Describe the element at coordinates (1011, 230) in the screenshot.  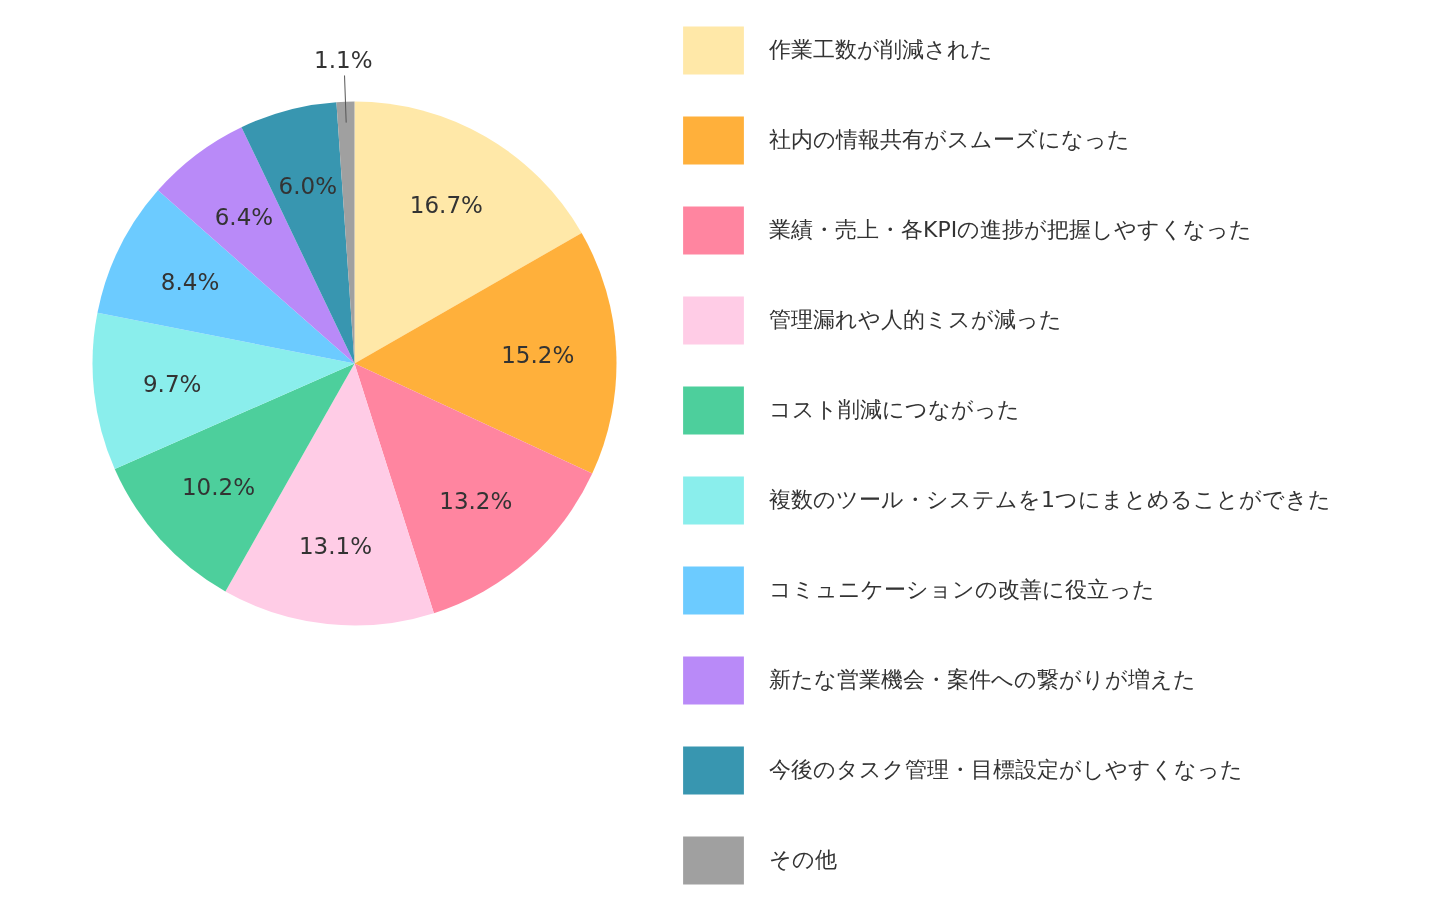
I see `legend-label: 業績・売上・各KPIの進捗が把握しやすくなった` at that location.